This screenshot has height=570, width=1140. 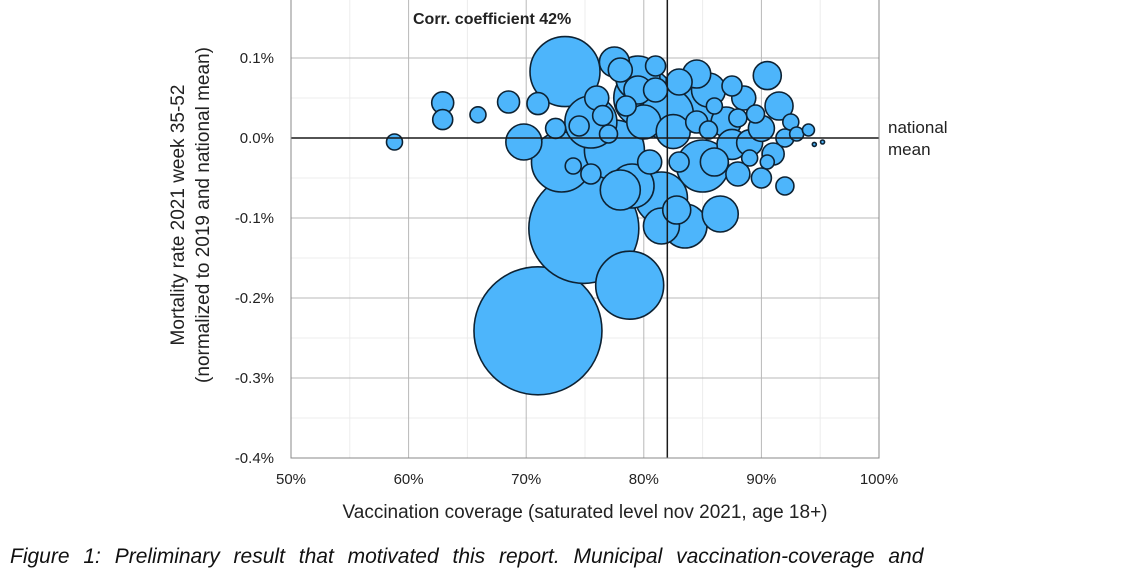 I want to click on x-tick-label: 60%, so click(x=409, y=479).